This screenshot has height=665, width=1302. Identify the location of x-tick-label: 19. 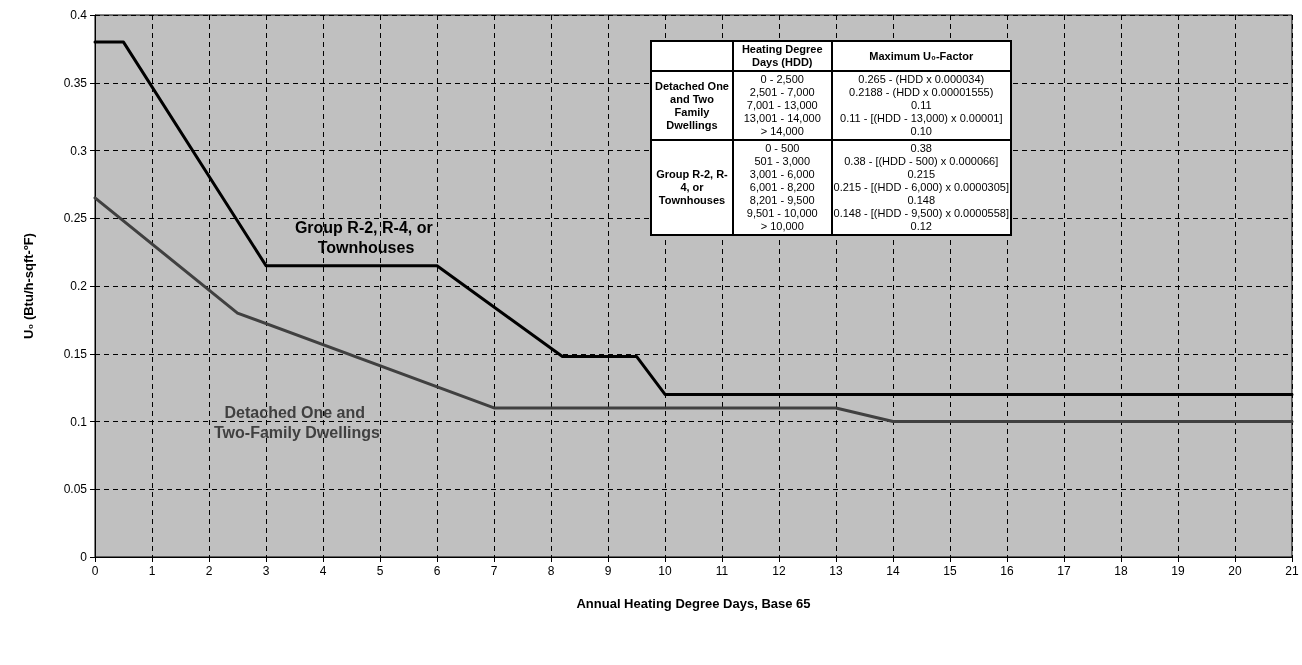
(1178, 571).